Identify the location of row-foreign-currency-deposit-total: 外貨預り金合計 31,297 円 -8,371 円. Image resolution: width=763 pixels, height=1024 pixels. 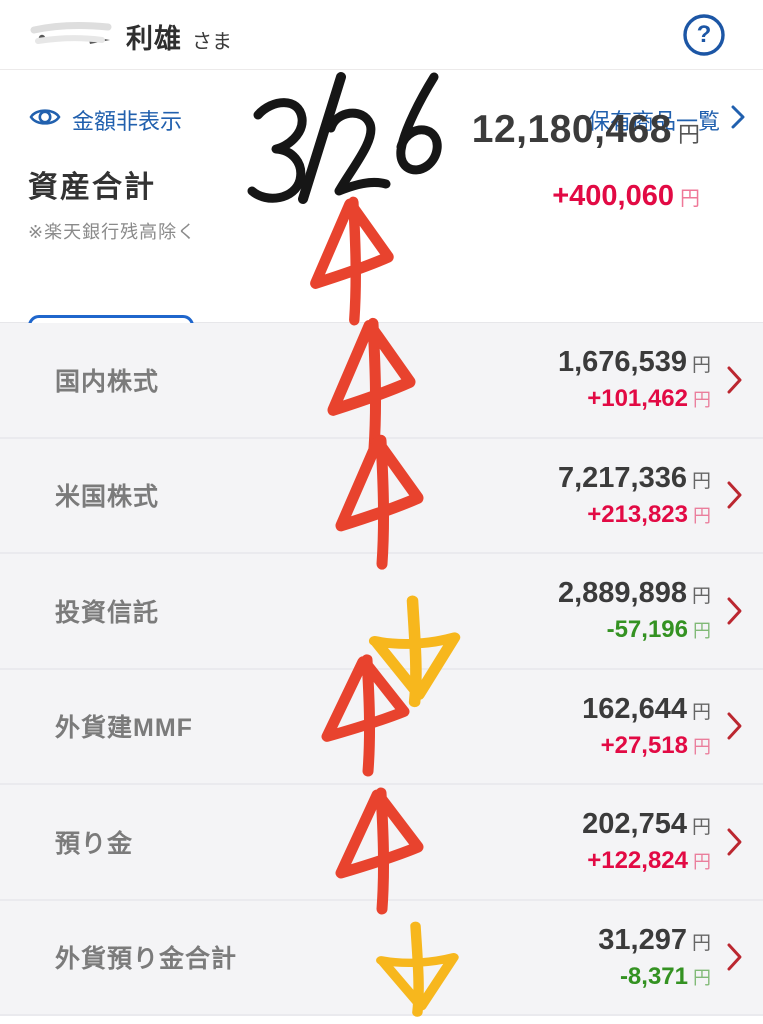
(381, 958).